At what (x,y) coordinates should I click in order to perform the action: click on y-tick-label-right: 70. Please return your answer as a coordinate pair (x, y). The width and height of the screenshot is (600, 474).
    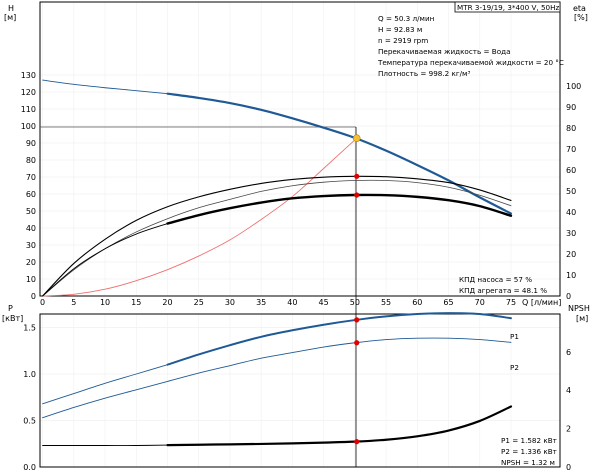
    Looking at the image, I should click on (571, 149).